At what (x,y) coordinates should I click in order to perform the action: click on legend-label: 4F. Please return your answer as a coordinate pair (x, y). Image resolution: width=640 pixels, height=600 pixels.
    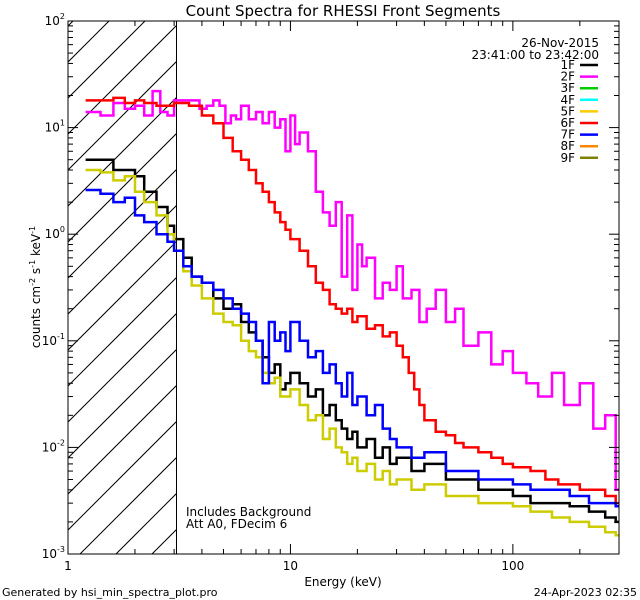
    Looking at the image, I should click on (567, 100).